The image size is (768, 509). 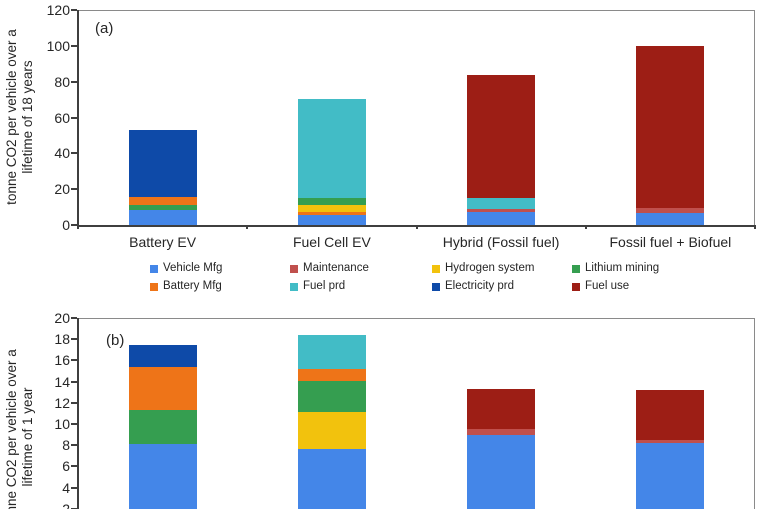 I want to click on legend-label: Fuel use, so click(x=607, y=286).